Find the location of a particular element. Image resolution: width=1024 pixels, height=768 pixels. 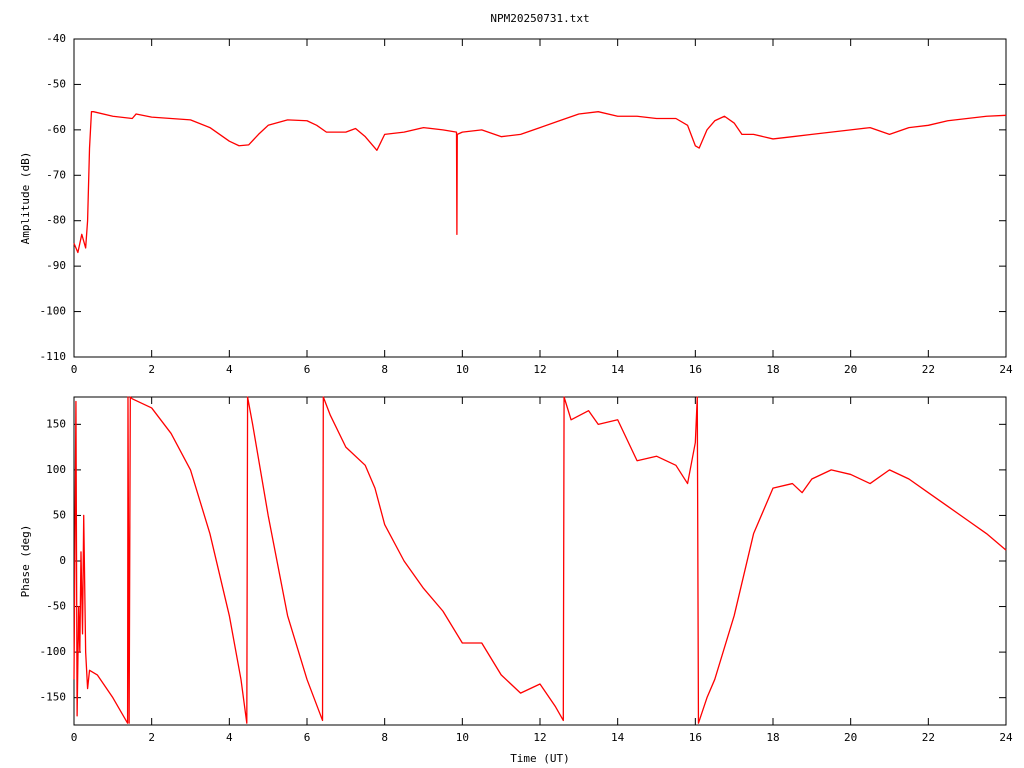

y-axis-label: Amplitude (dB) is located at coordinates (25, 198).